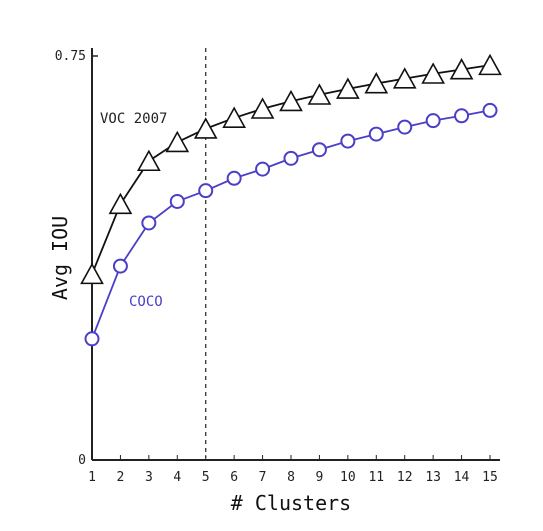 This screenshot has height=531, width=543. I want to click on x-tick-label: 3, so click(149, 477).